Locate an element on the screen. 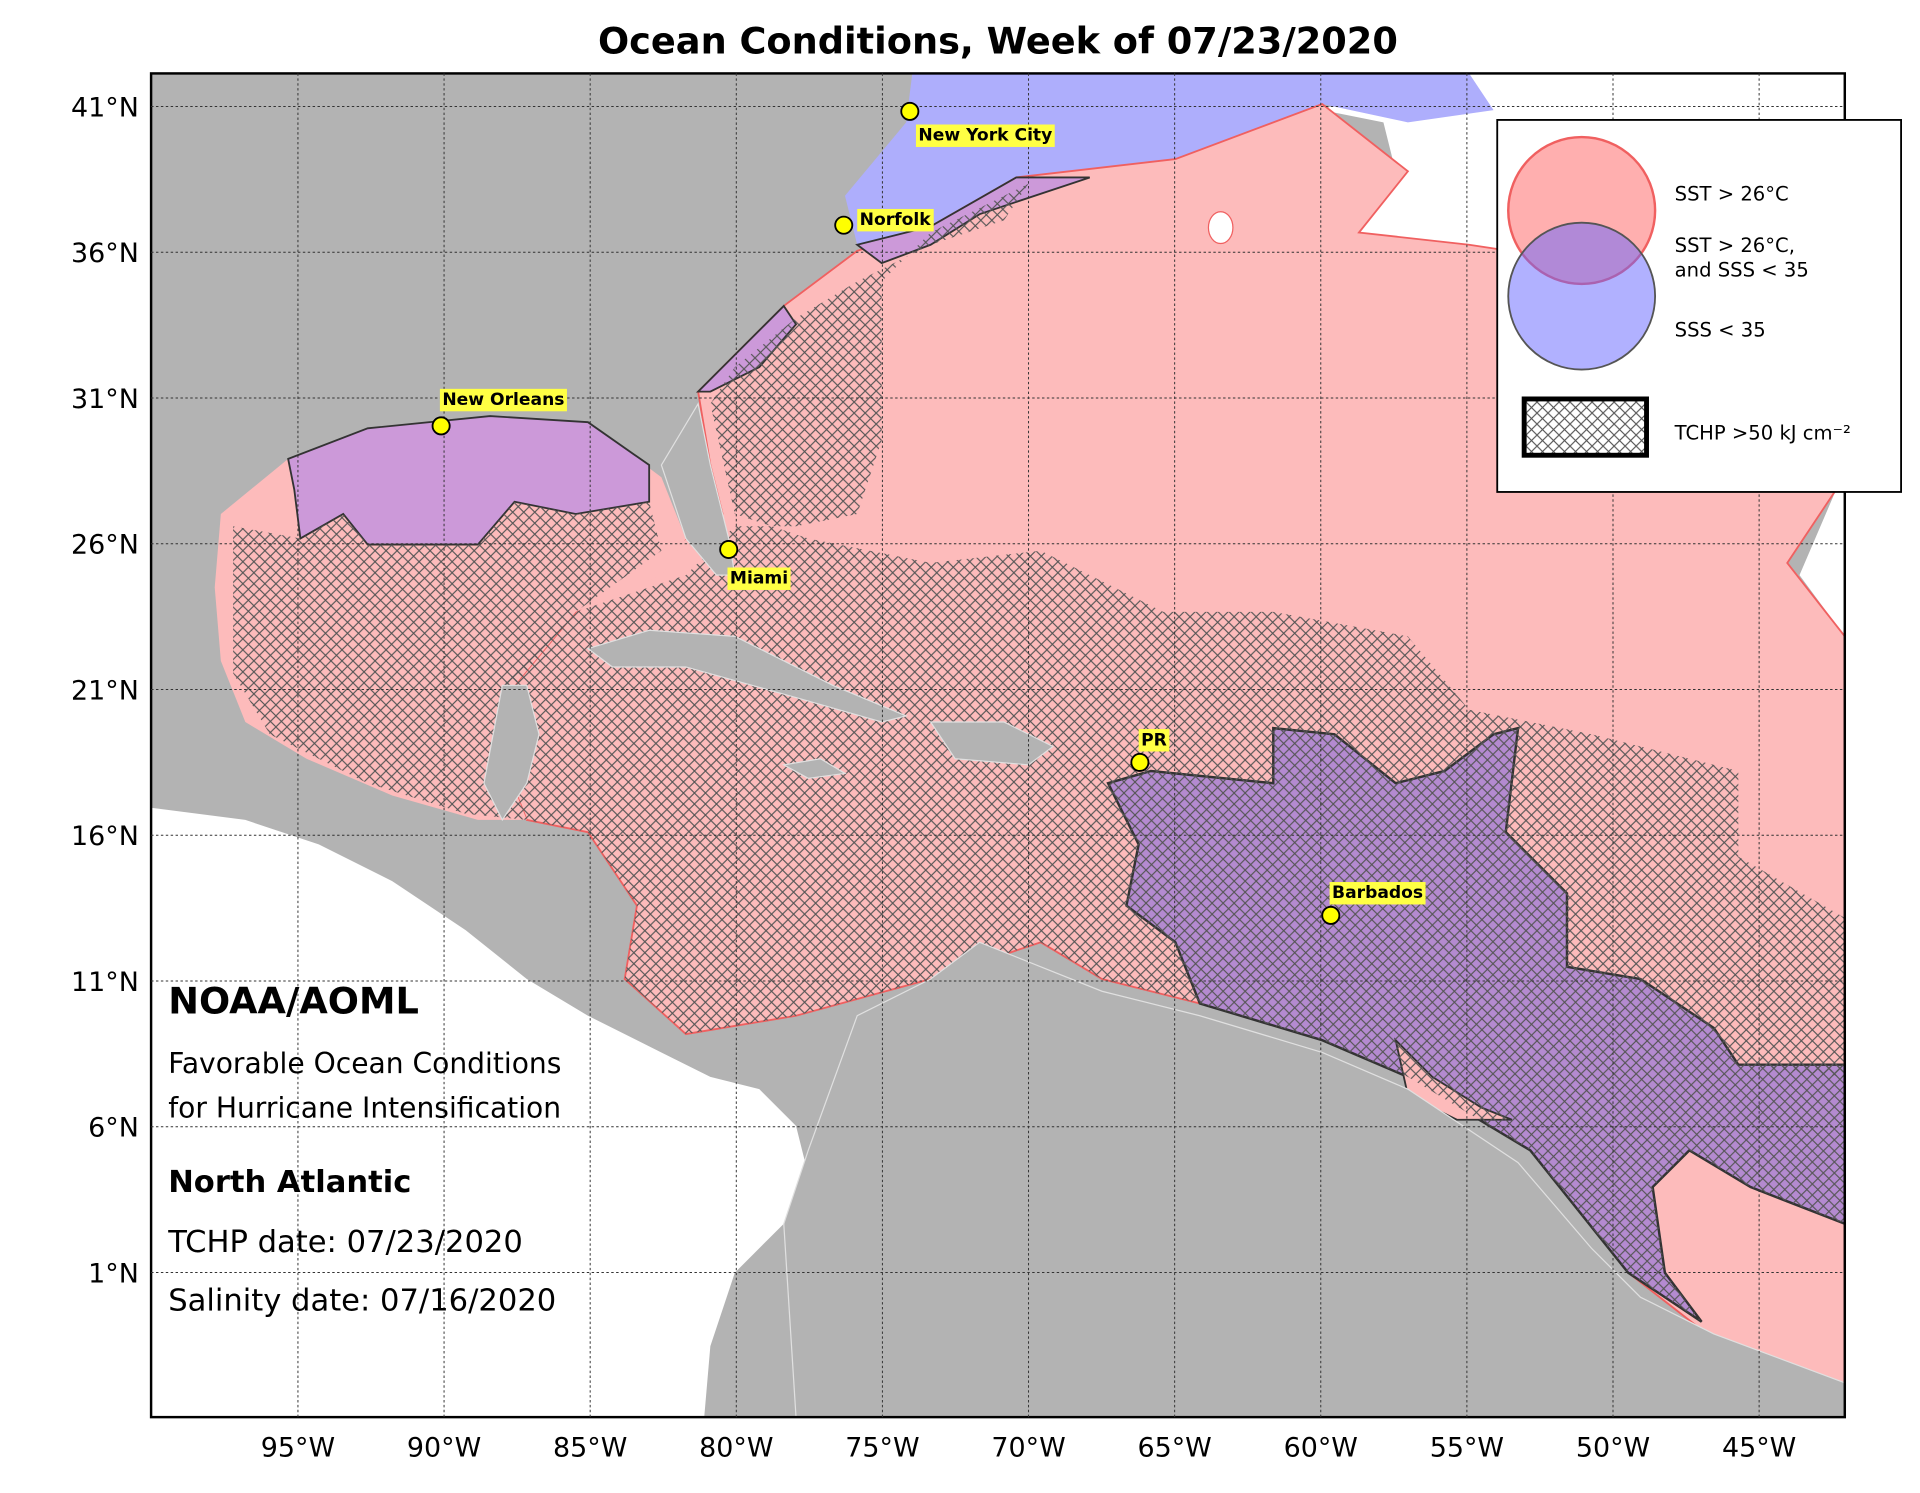  org-name: NOAA/AOML is located at coordinates (293, 1000).